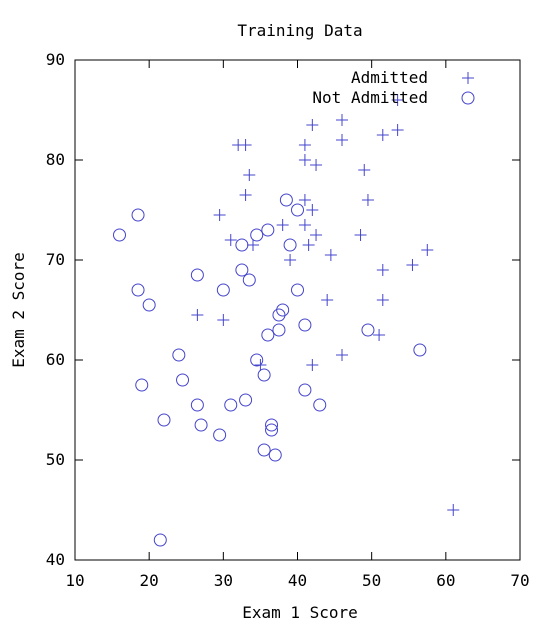 Image resolution: width=558 pixels, height=627 pixels. I want to click on y-tick-label: 60, so click(55, 359).